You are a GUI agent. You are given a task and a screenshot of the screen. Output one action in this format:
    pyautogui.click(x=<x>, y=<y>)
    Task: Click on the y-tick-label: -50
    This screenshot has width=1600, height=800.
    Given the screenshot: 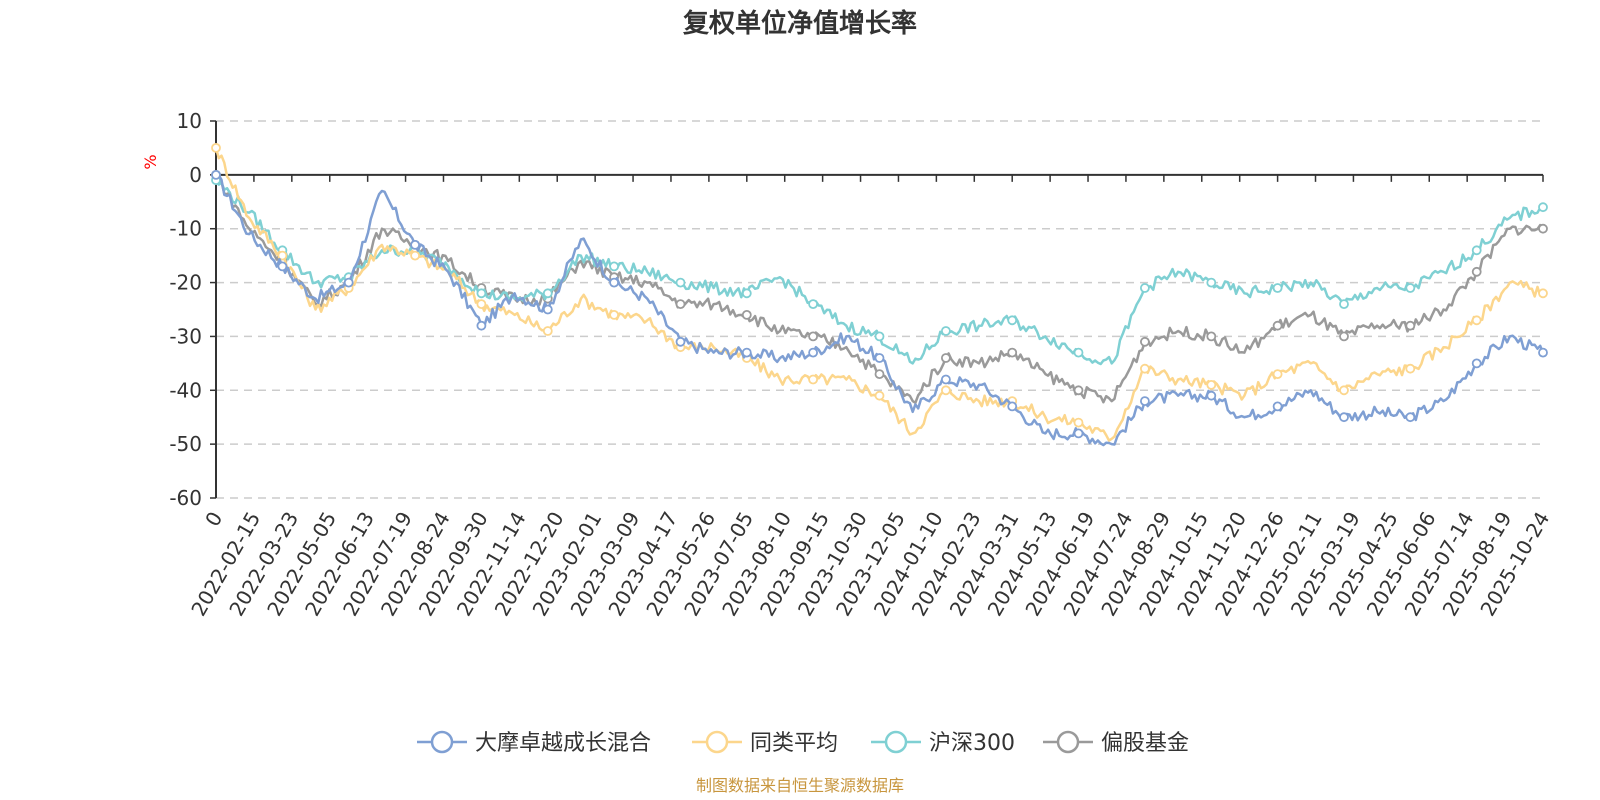 What is the action you would take?
    pyautogui.click(x=185, y=444)
    